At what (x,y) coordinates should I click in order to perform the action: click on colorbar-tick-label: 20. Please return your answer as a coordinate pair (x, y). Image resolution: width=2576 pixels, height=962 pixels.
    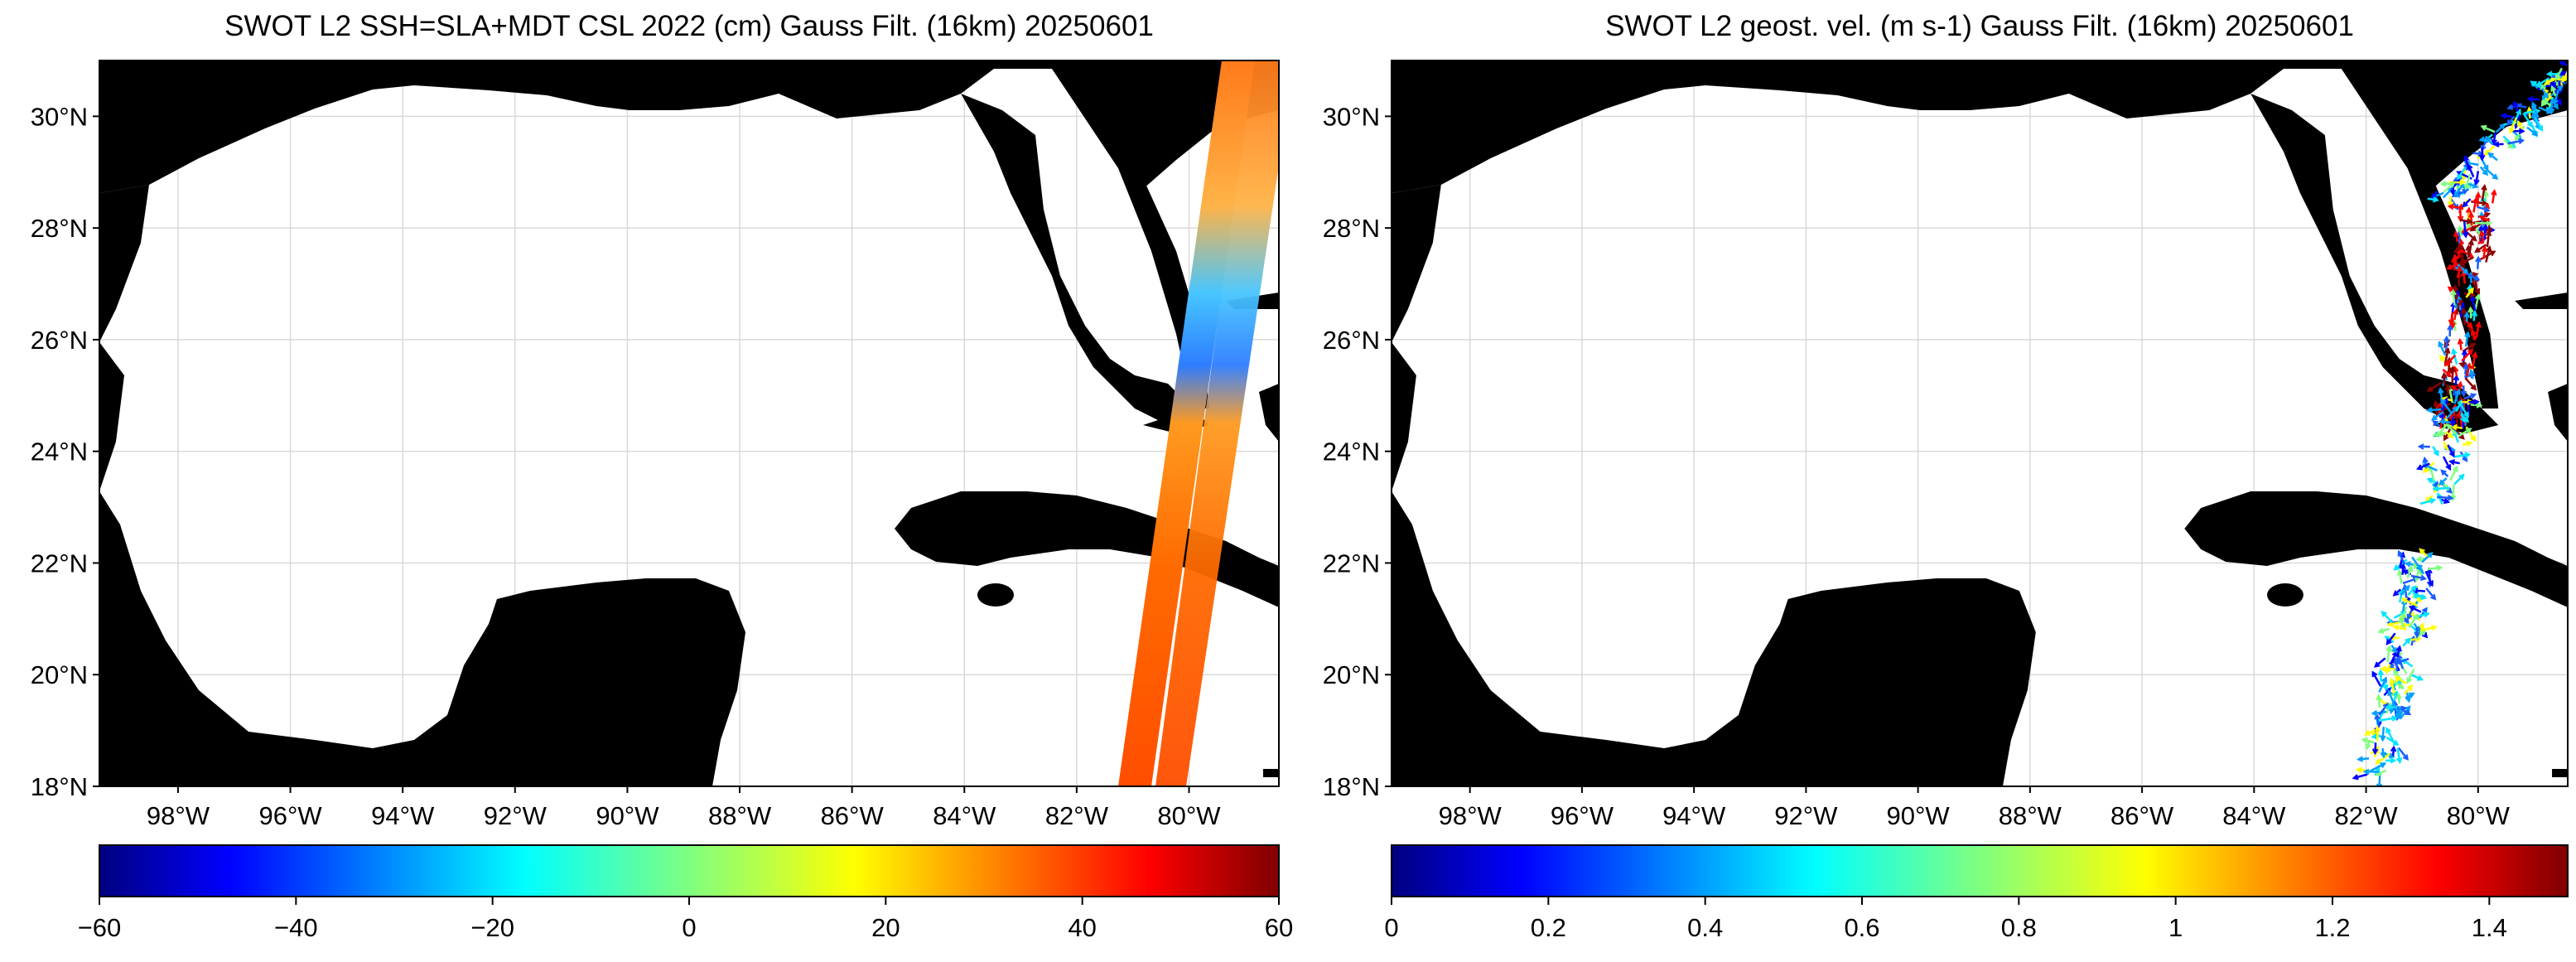
    Looking at the image, I should click on (885, 927).